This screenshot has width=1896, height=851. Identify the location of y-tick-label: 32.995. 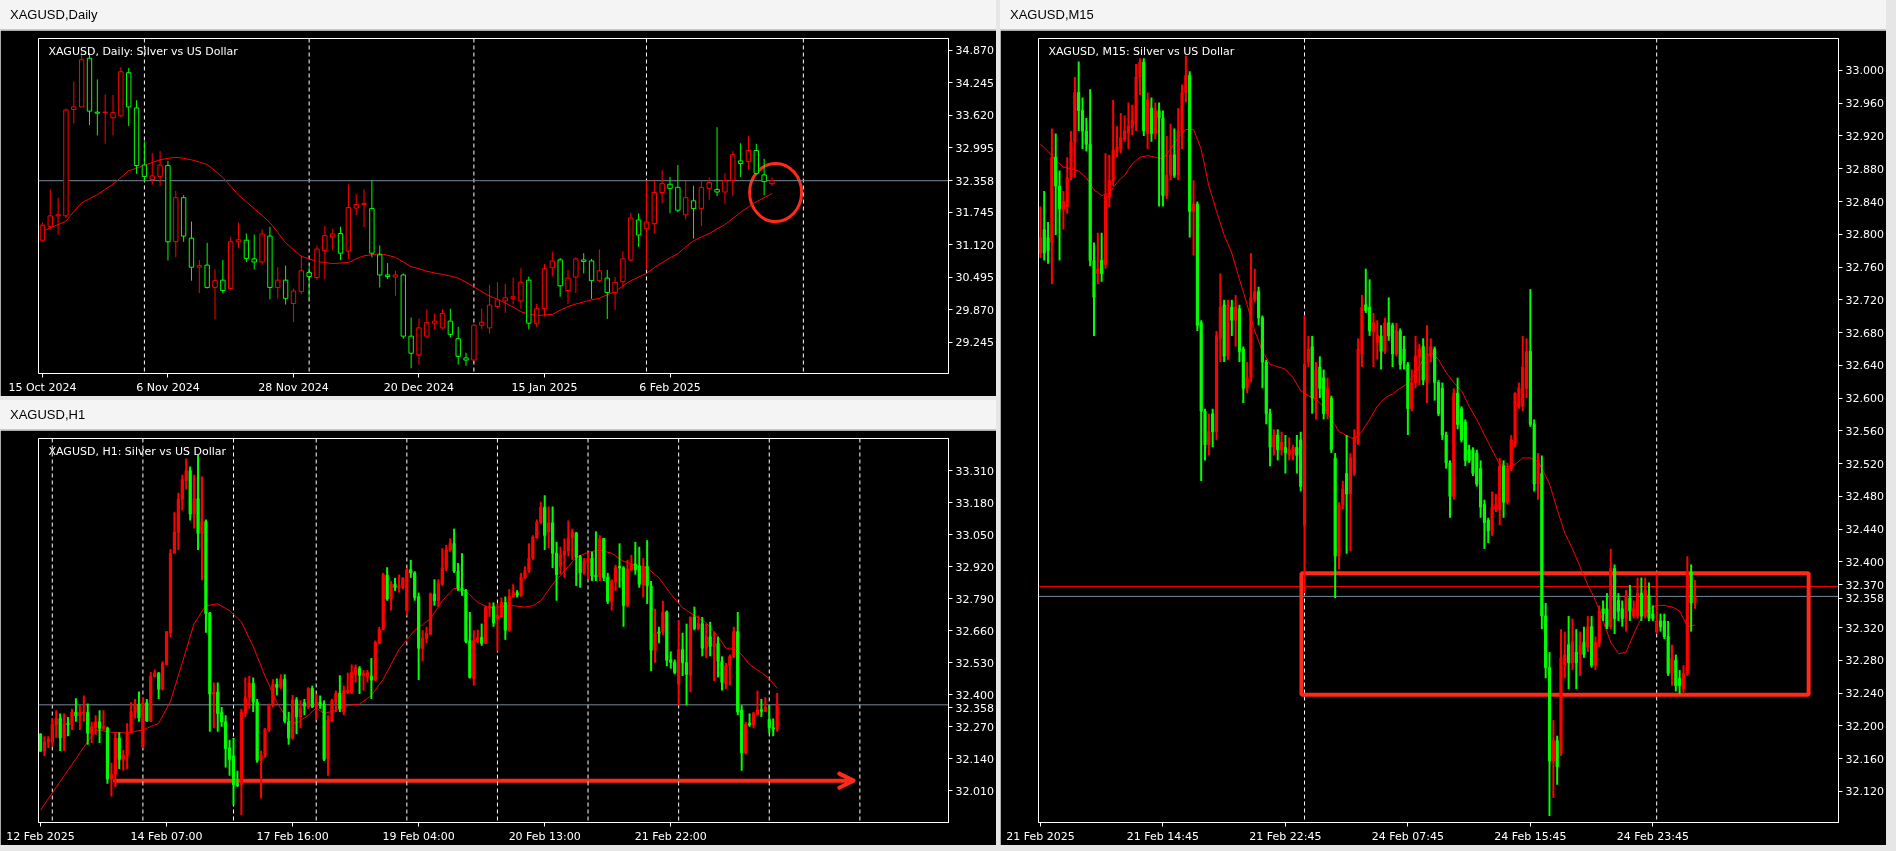
(974, 148).